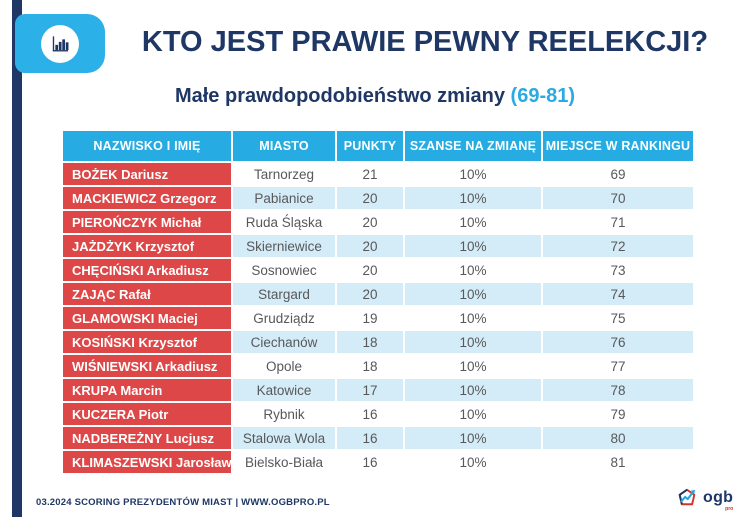 Image resolution: width=750 pixels, height=521 pixels. I want to click on subtitle-text: Małe prawdopodobieństwo zmiany, so click(339, 96).